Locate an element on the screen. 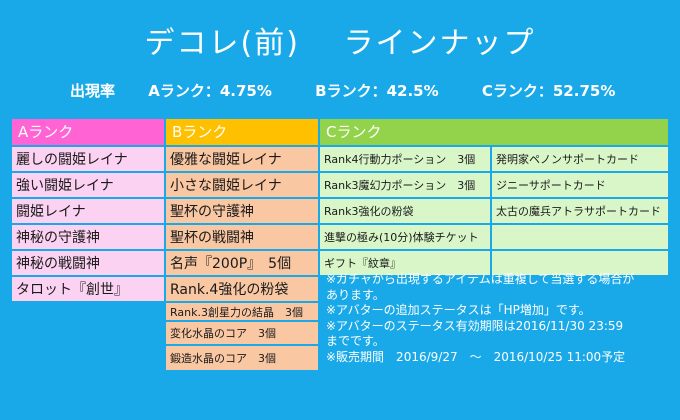  b-item: 名声『200P』 5個 is located at coordinates (242, 263).